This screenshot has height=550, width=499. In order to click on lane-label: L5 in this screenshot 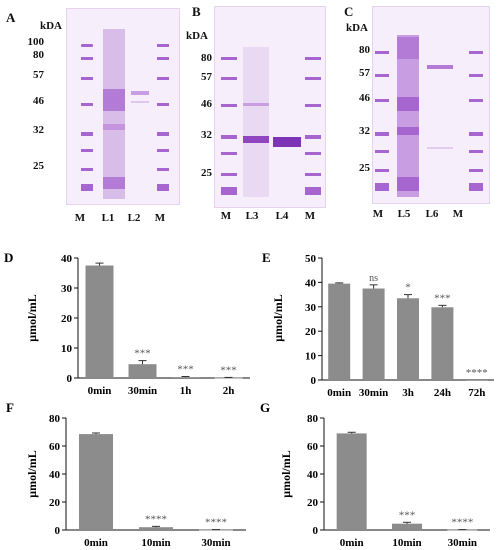, I will do `click(404, 214)`.